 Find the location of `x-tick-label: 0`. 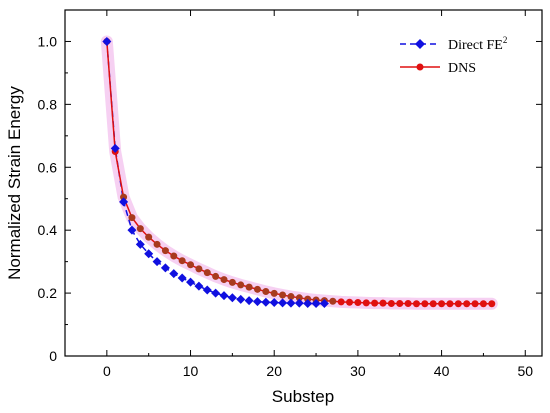

x-tick-label: 0 is located at coordinates (107, 371).